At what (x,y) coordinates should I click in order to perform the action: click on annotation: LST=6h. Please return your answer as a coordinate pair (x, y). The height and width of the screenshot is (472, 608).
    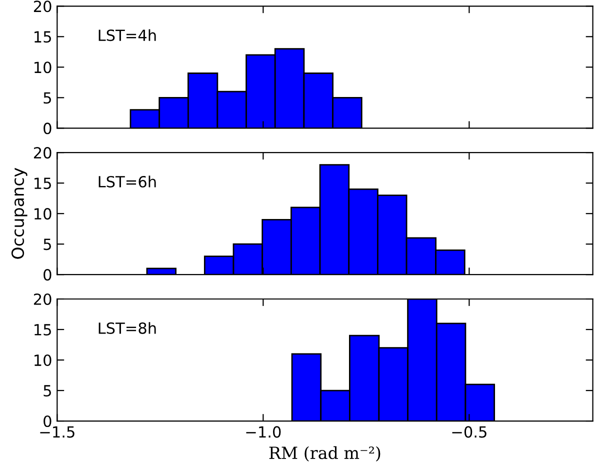
    Looking at the image, I should click on (127, 182).